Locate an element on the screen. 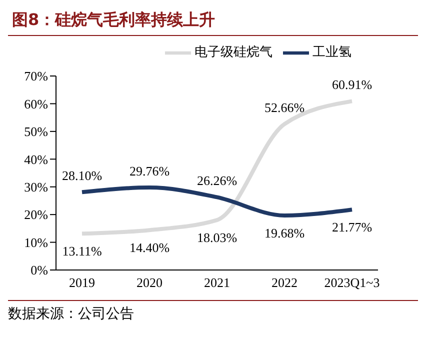 This screenshot has width=426, height=339. x-tick-label: 2023Q1~3 is located at coordinates (352, 282).